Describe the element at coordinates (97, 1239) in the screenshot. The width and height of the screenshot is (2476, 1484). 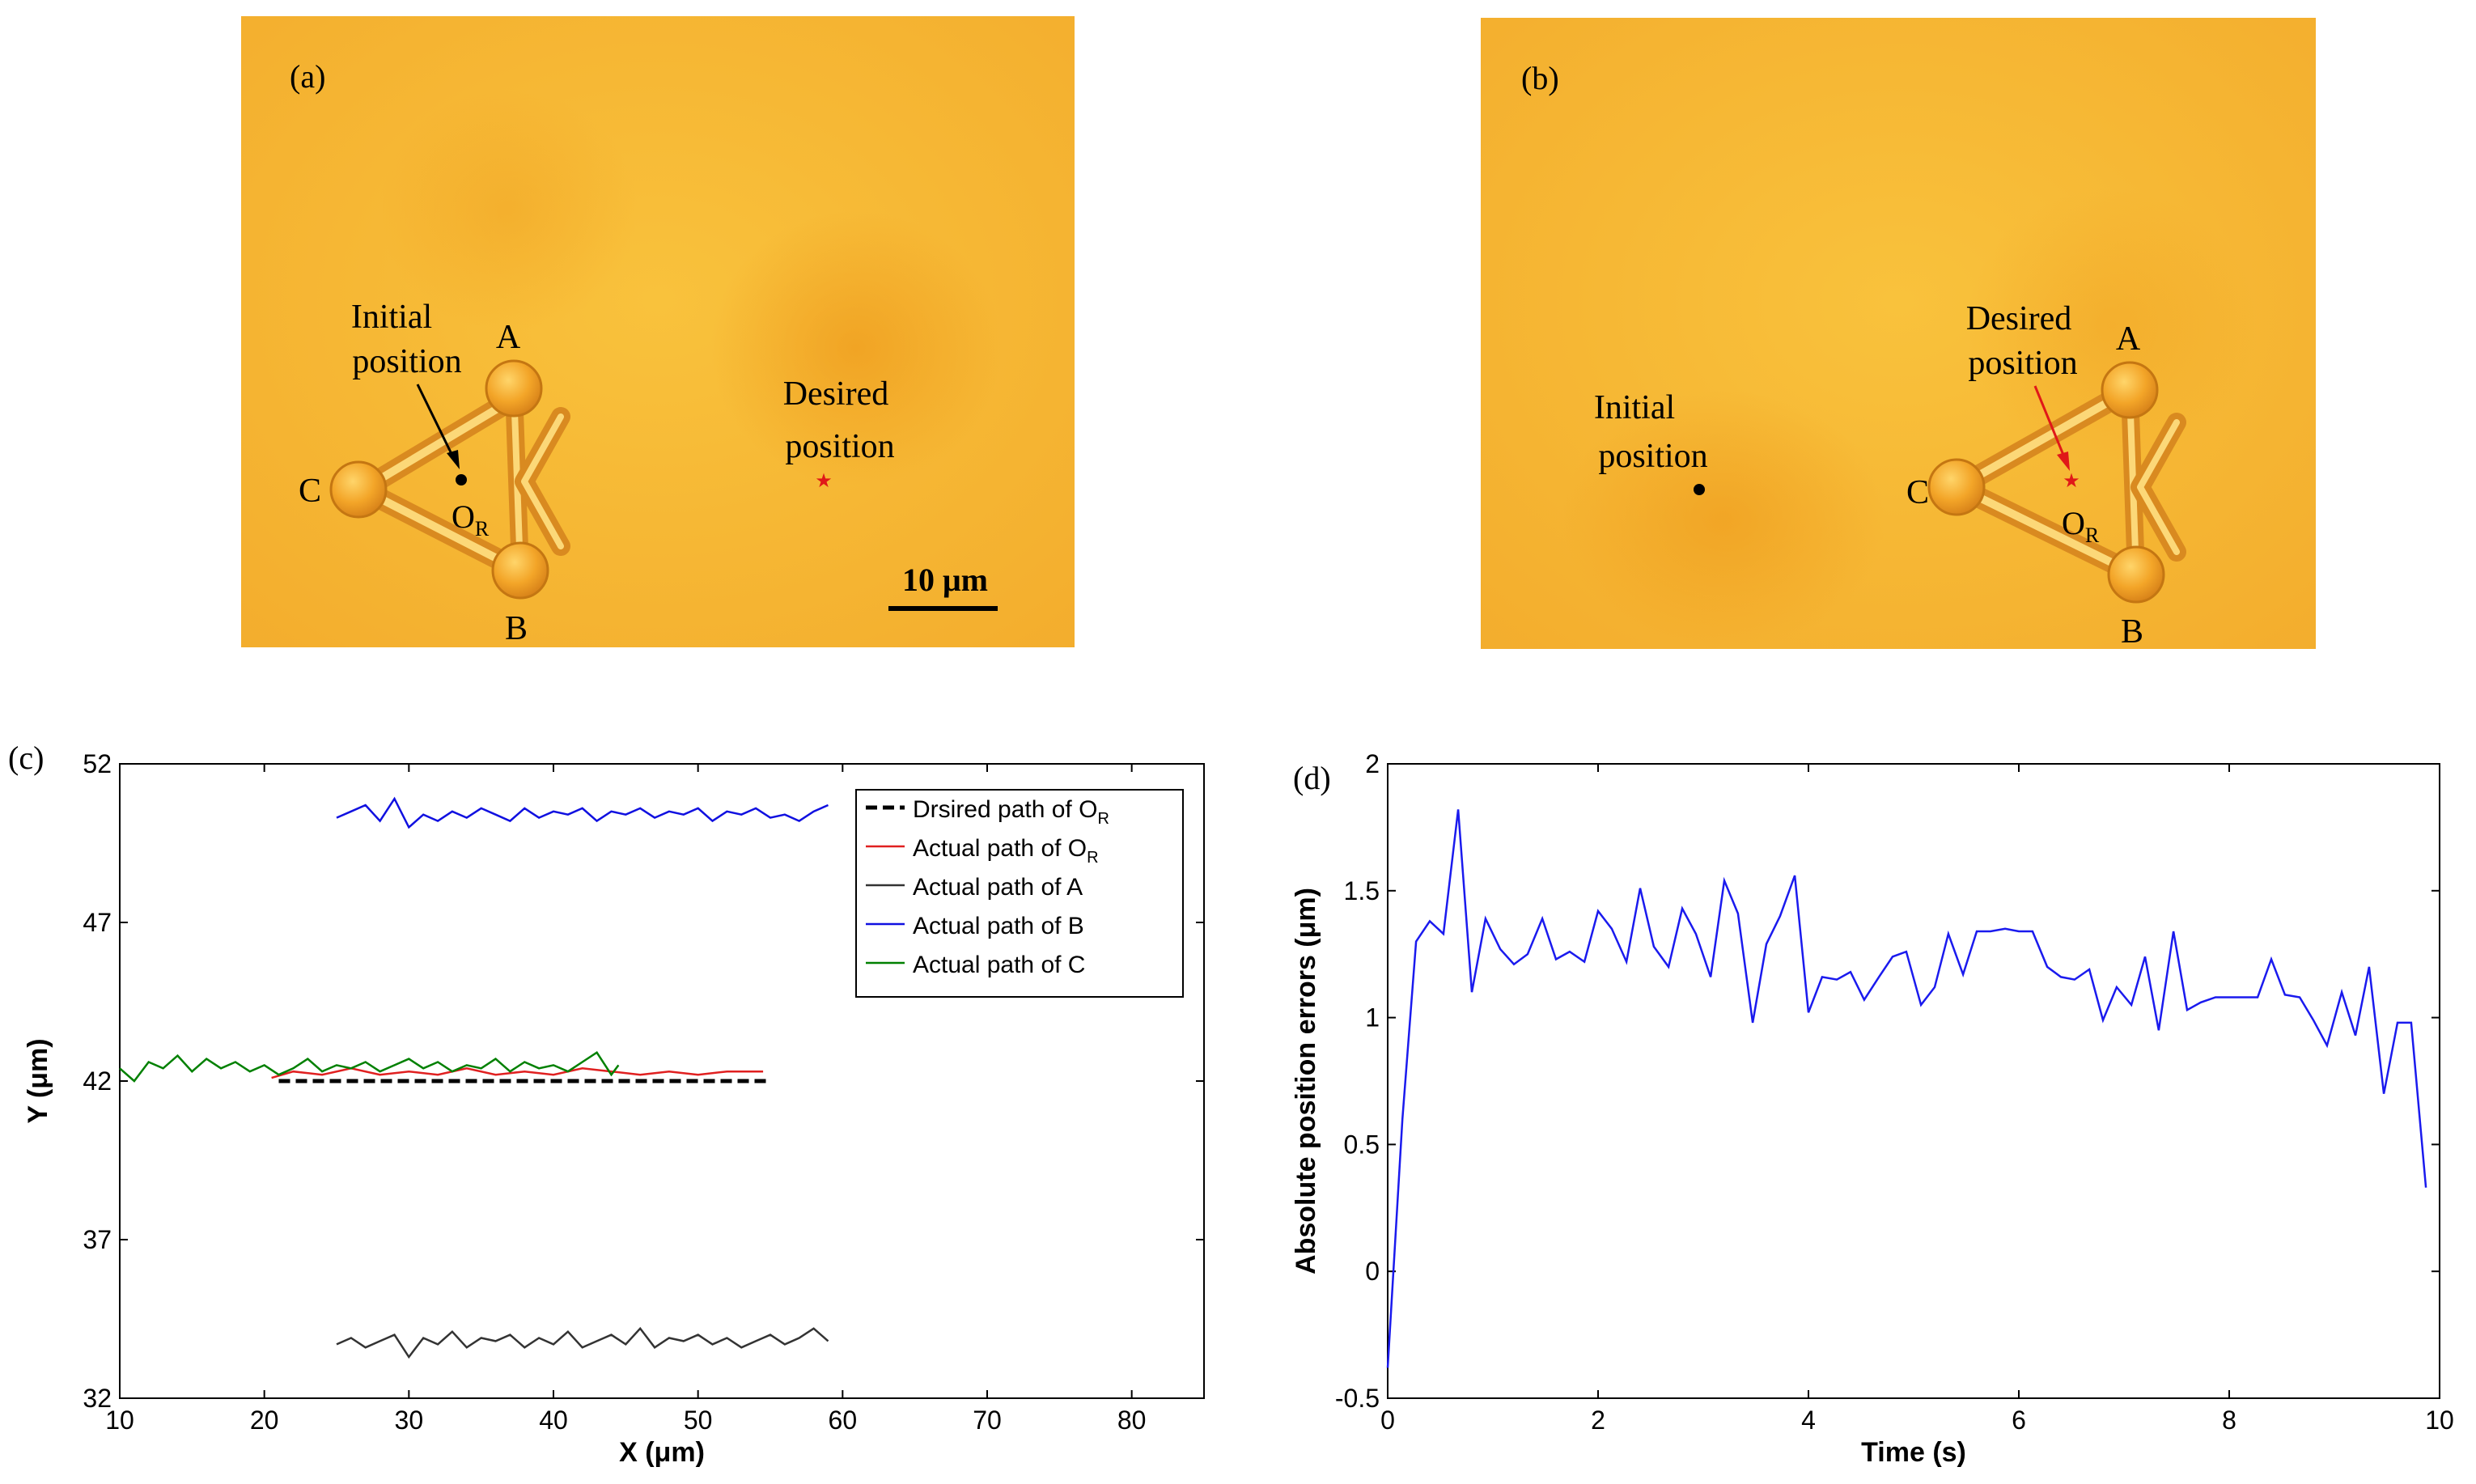
I see `y-tick-label: 37` at that location.